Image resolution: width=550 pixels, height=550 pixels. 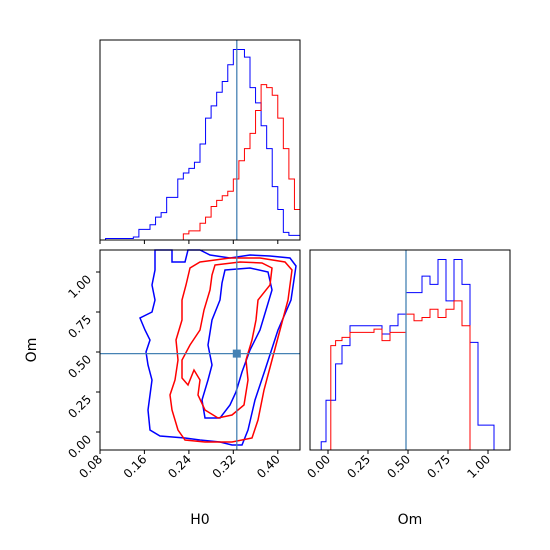 I want to click on x-axis-label-H0: H0, so click(x=199, y=520).